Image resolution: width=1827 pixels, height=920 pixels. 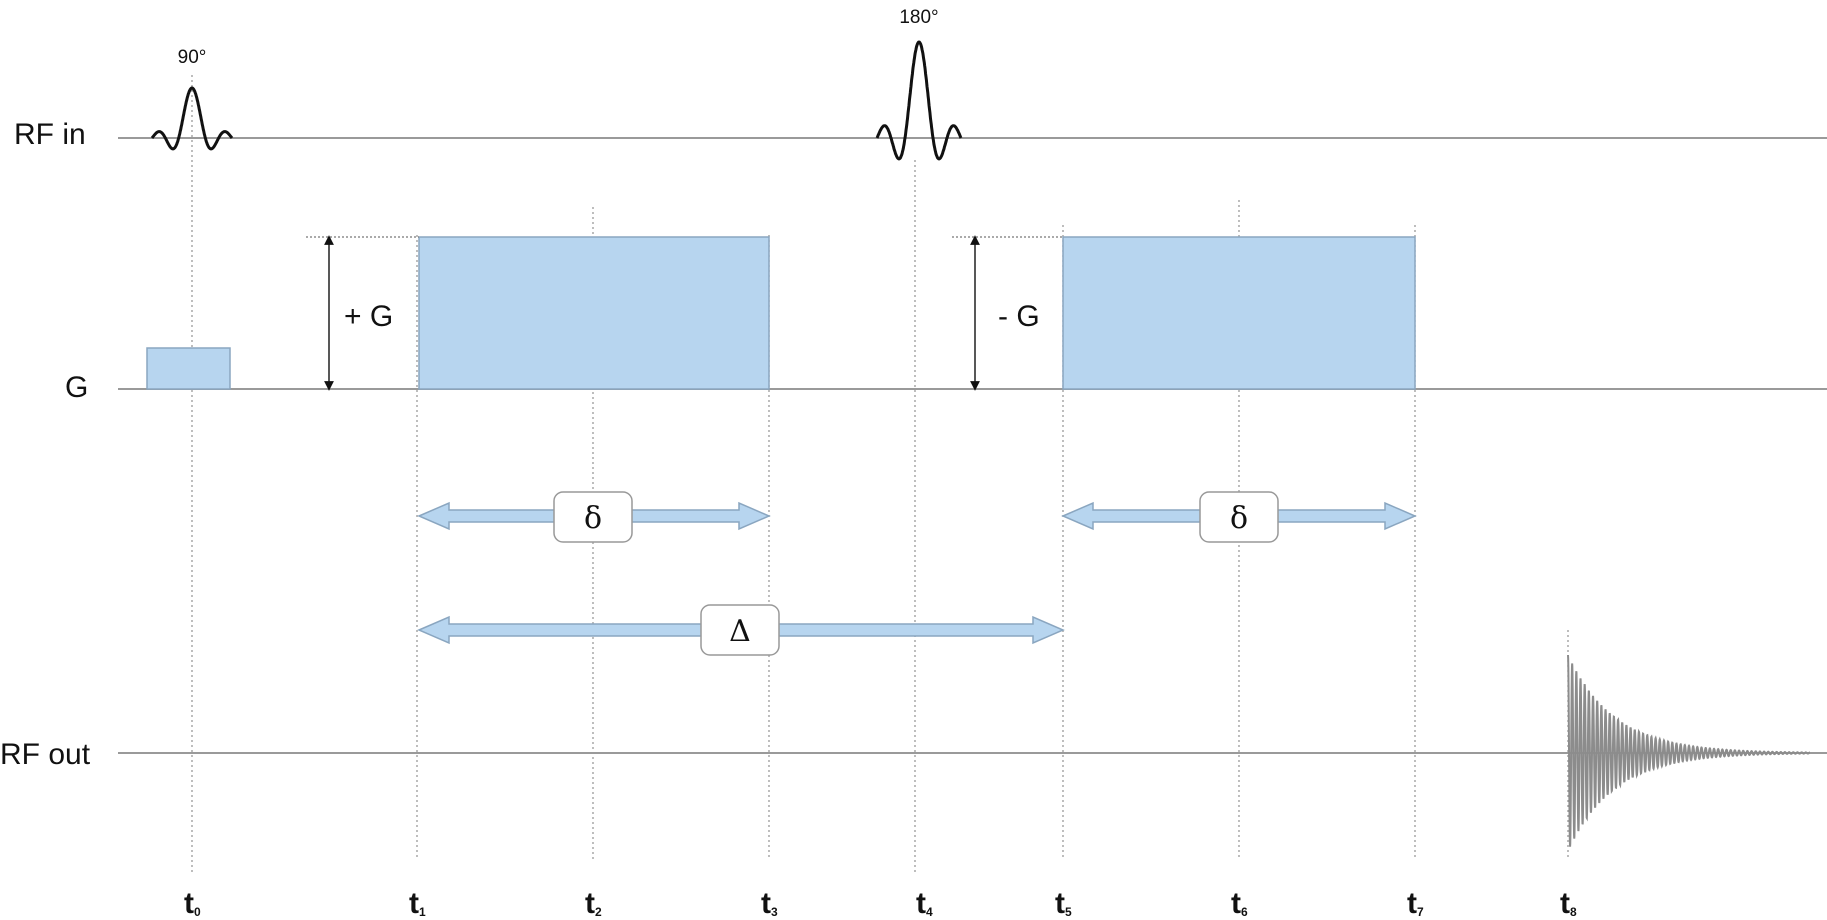 I want to click on row-label-rf-in: RF in, so click(x=50, y=134).